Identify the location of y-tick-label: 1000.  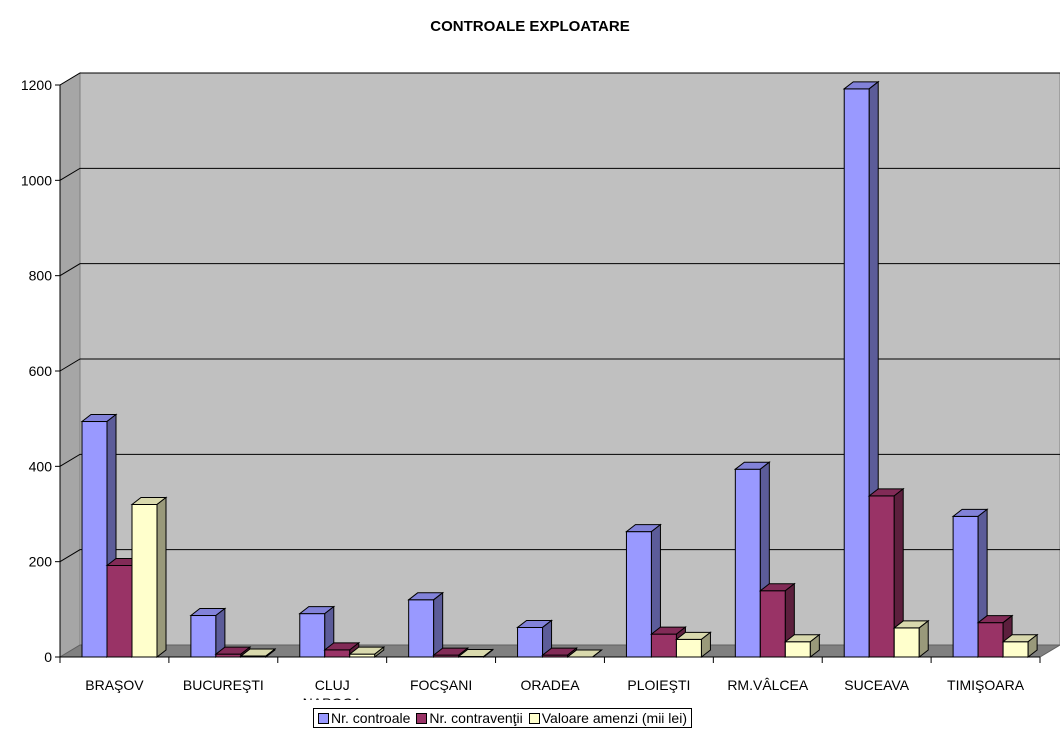
(36, 180).